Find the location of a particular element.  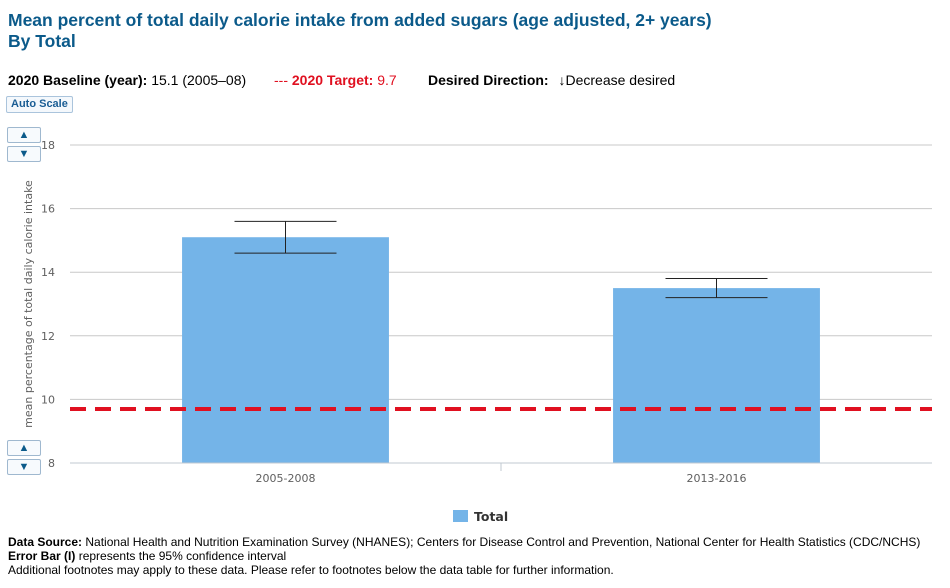

error-bar-label: Error Bar (I) is located at coordinates (42, 556).